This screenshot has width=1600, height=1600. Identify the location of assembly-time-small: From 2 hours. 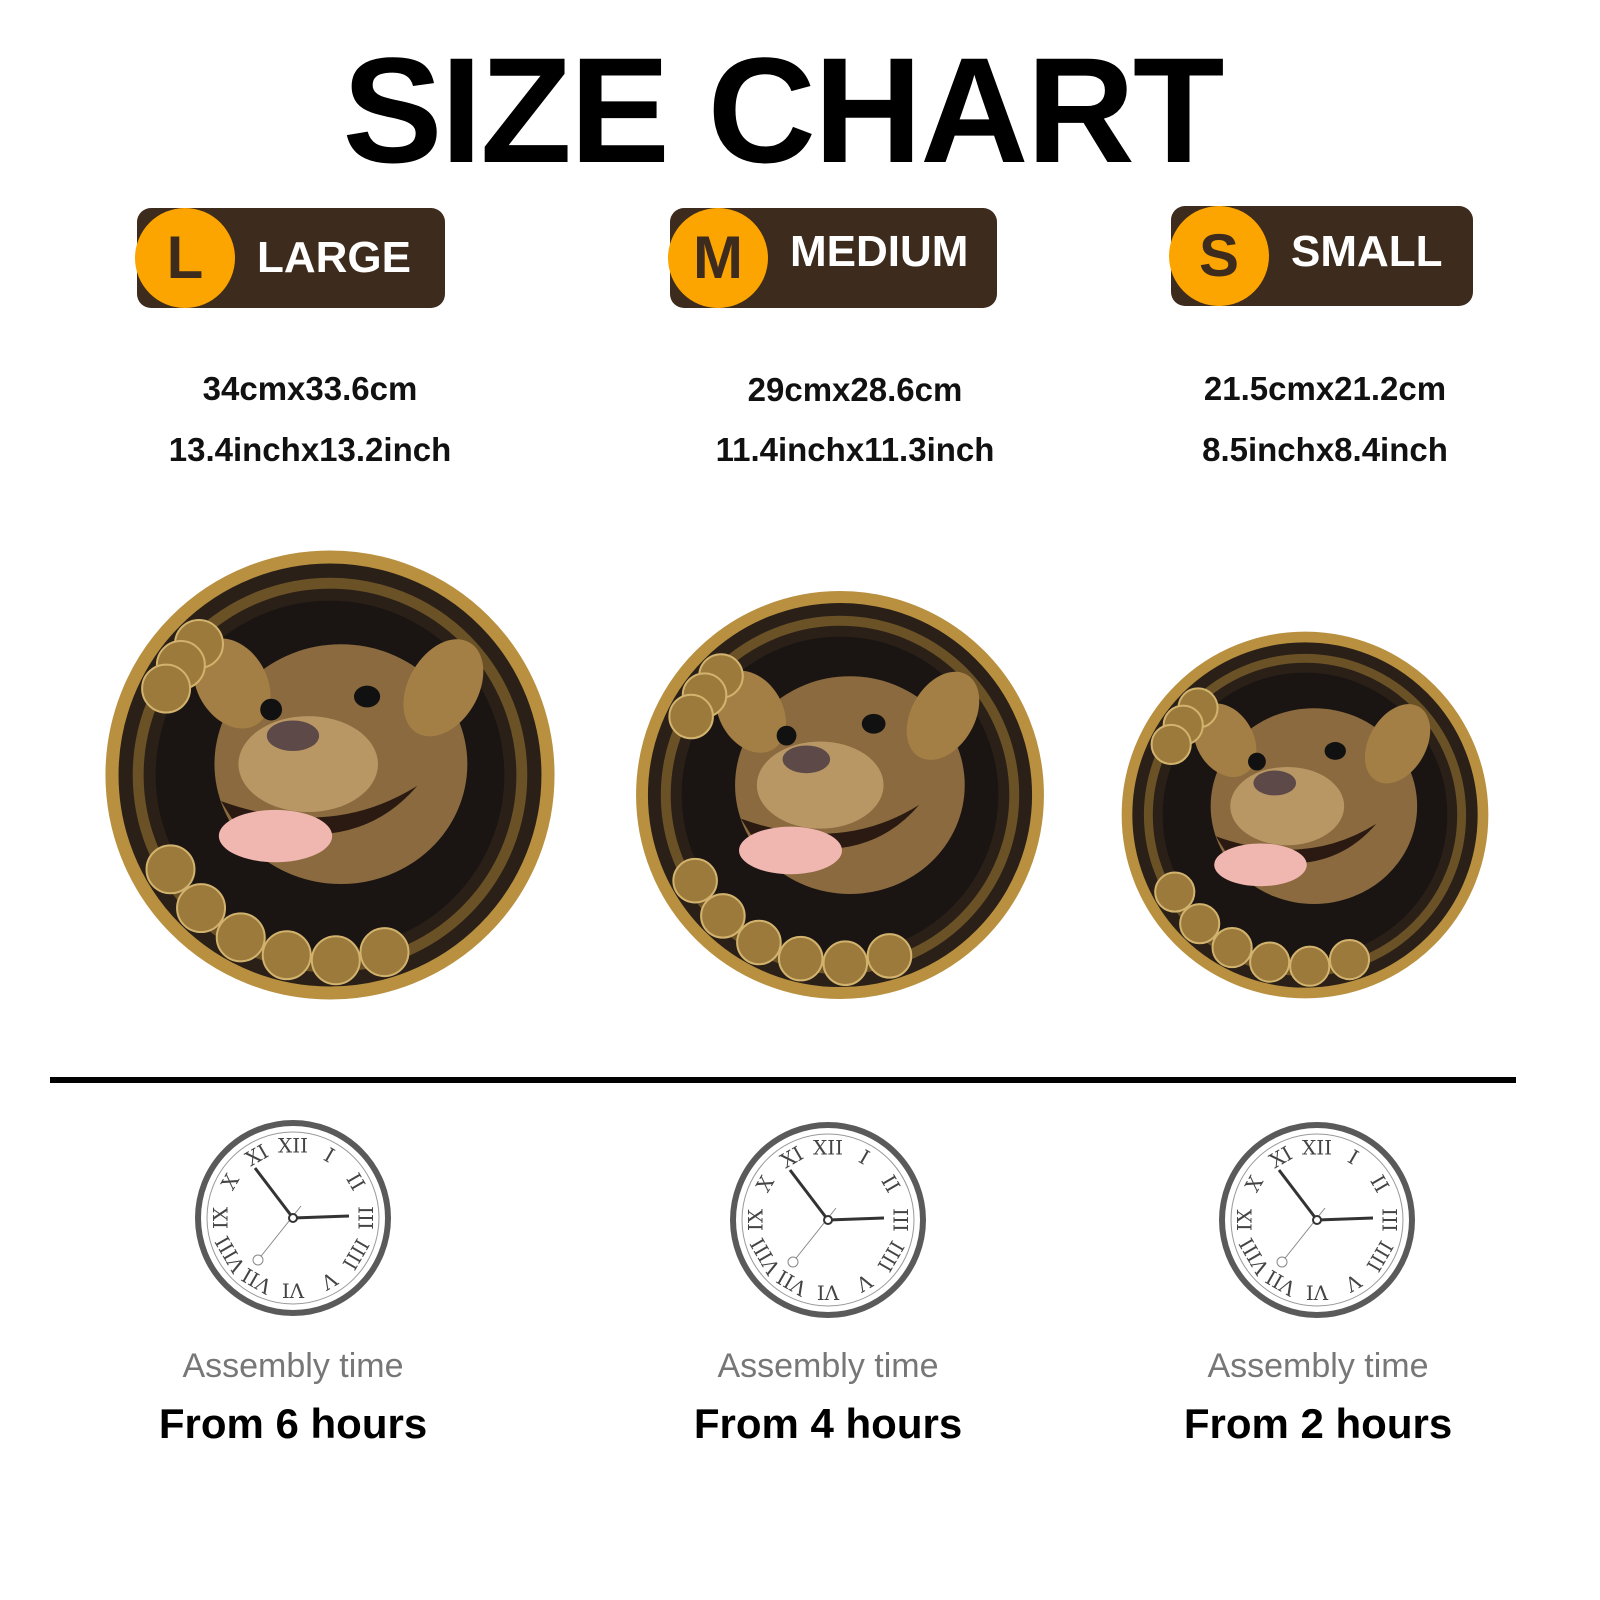
(1318, 1423).